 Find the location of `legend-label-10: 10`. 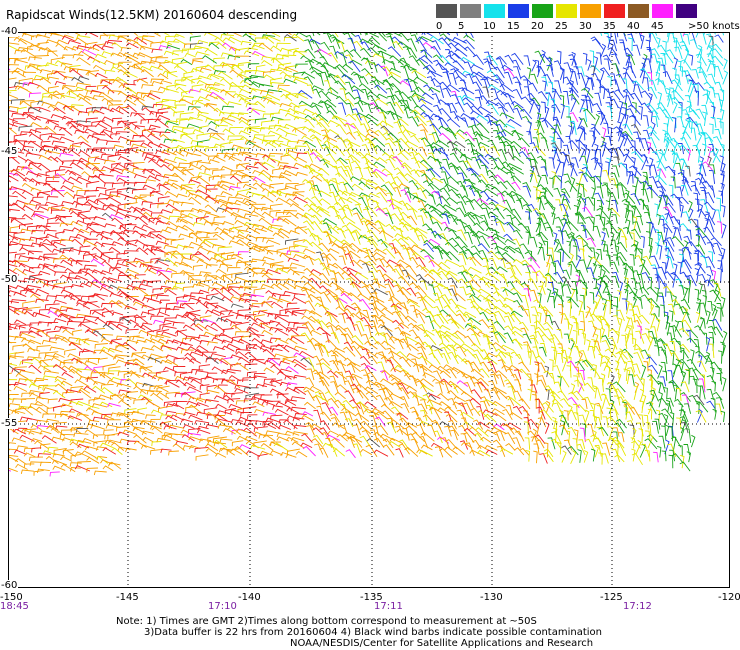

legend-label-10: 10 is located at coordinates (489, 26).